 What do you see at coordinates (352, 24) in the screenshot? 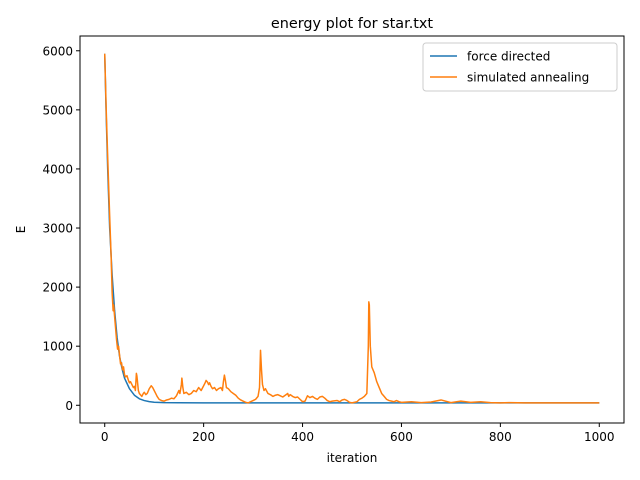
I see `chart-title: energy plot for star.txt` at bounding box center [352, 24].